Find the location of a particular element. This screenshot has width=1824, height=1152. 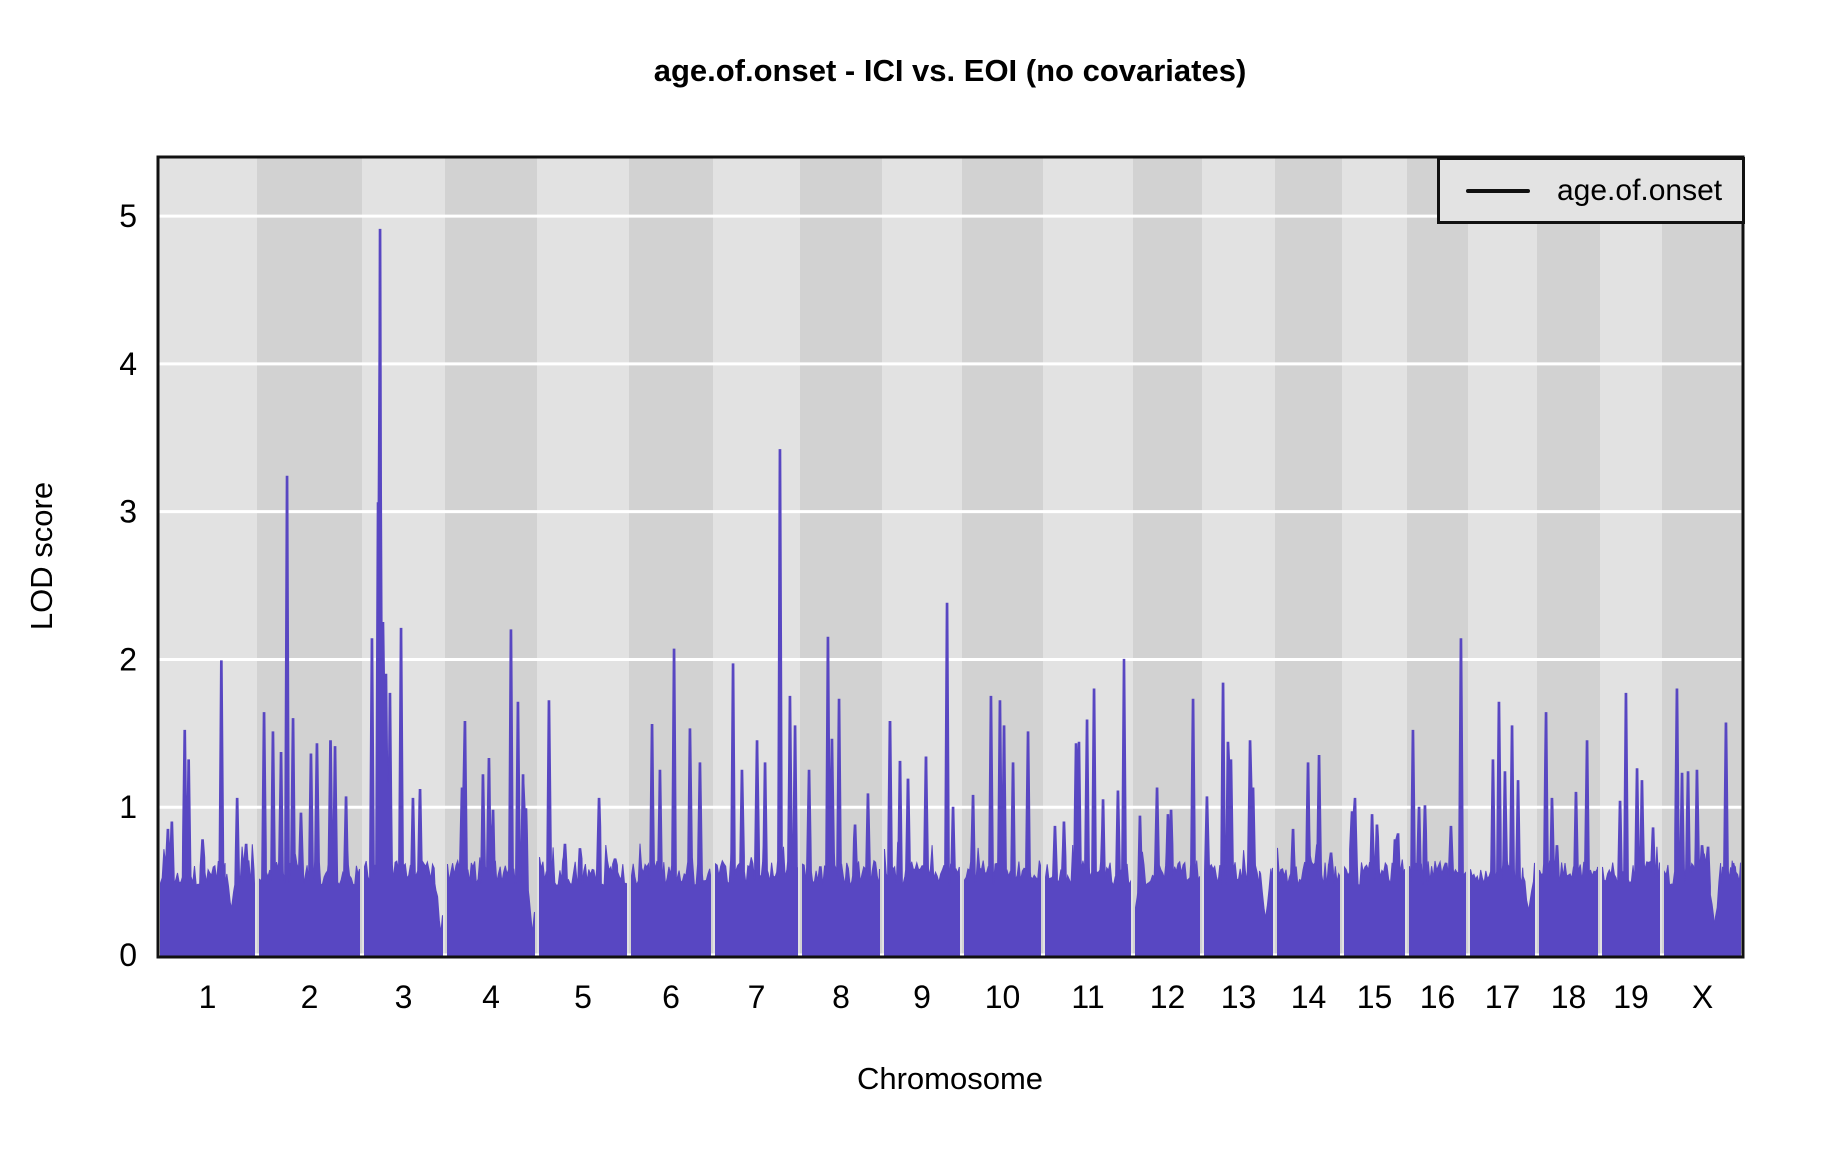

legend: age.of.onset is located at coordinates (1591, 190).